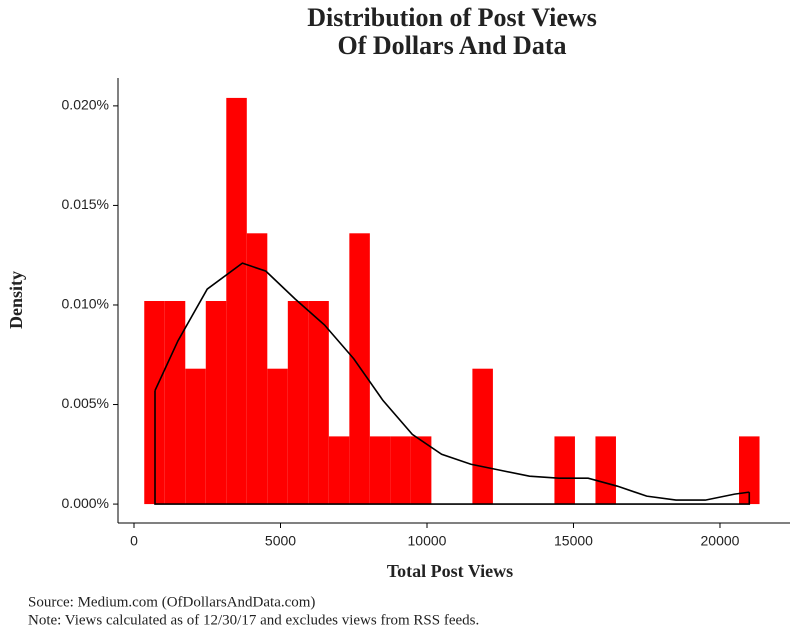 The image size is (800, 640). What do you see at coordinates (450, 571) in the screenshot?
I see `x-axis-label: Total Post Views` at bounding box center [450, 571].